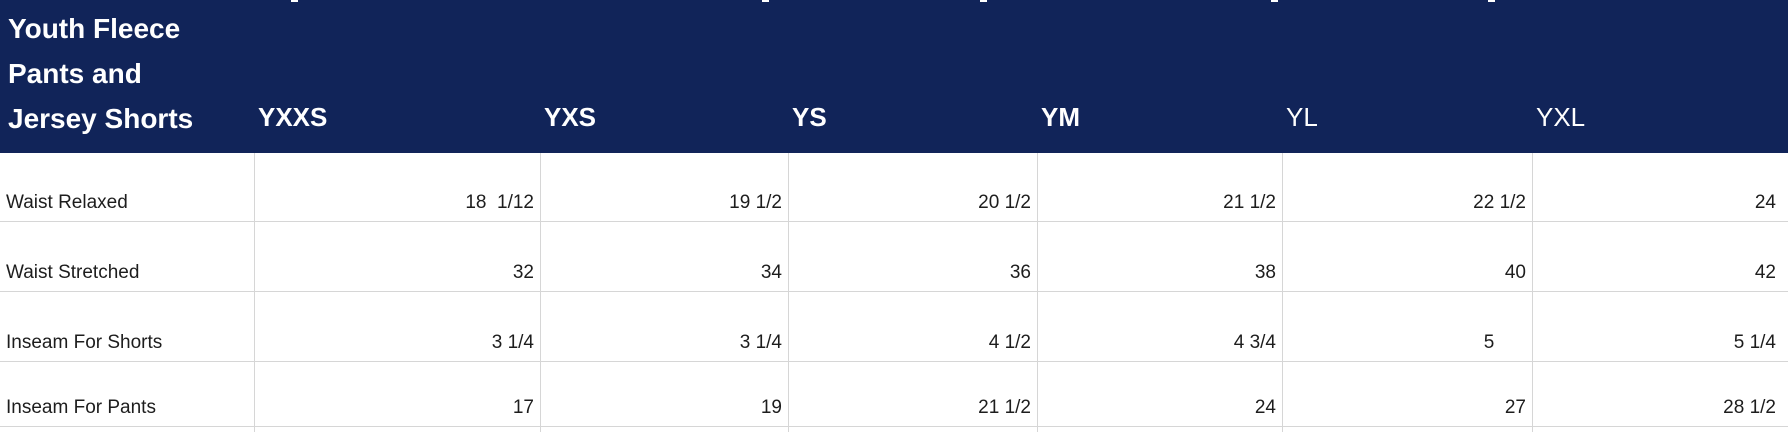 This screenshot has width=1788, height=432. Describe the element at coordinates (512, 342) in the screenshot. I see `cell-inseam-shorts-yxxs: 3 1/4` at that location.